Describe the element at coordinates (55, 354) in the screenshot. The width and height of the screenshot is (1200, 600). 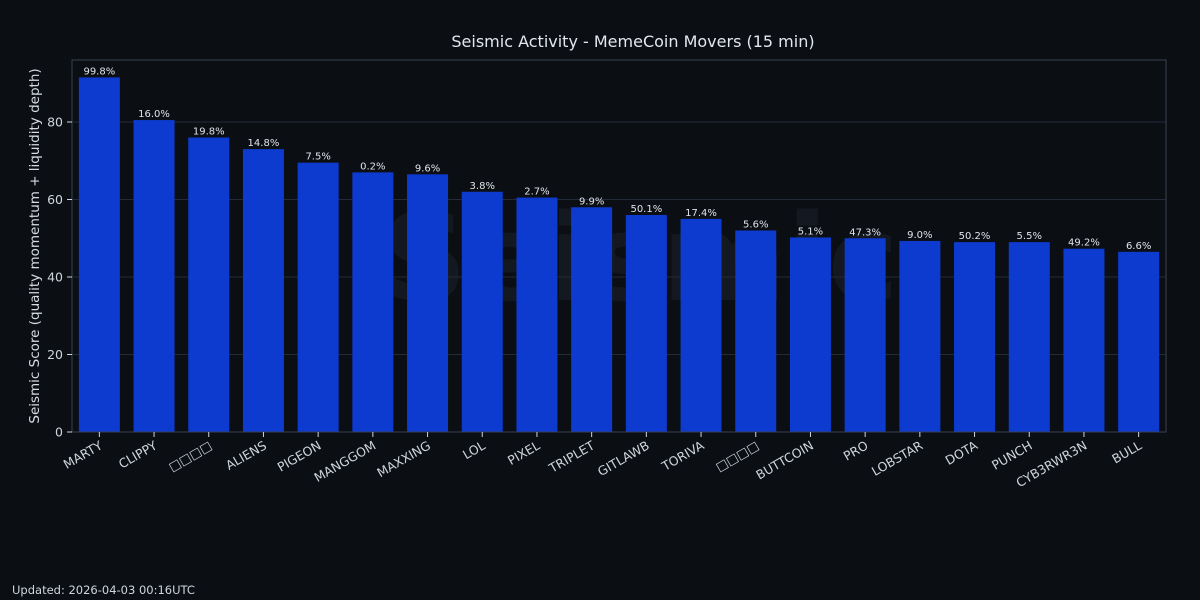
I see `y-tick-label: 20` at that location.